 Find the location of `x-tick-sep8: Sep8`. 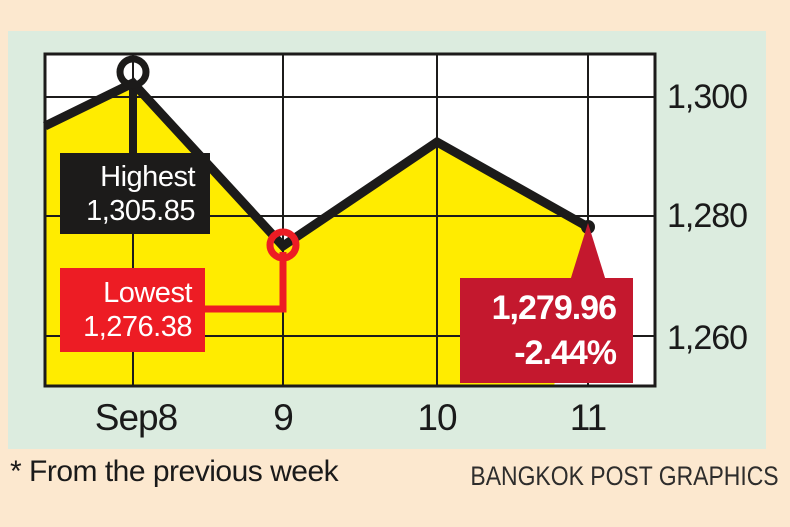

x-tick-sep8: Sep8 is located at coordinates (136, 417).